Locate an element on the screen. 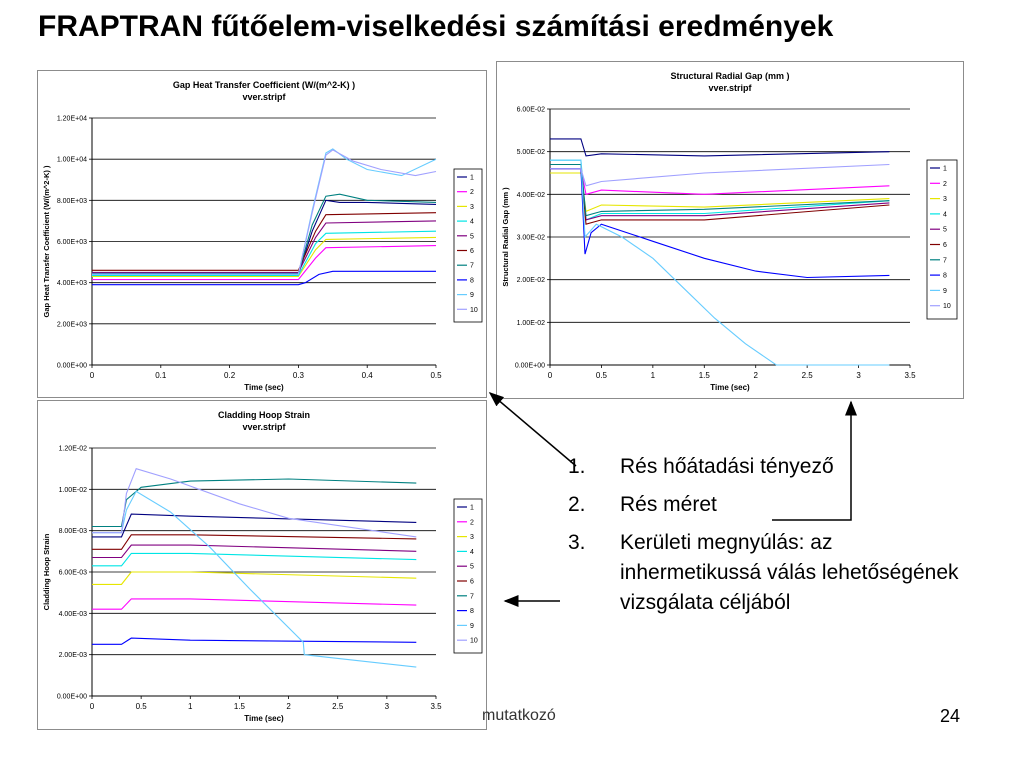  y-tick-label: 1.20E-02 is located at coordinates (73, 449).